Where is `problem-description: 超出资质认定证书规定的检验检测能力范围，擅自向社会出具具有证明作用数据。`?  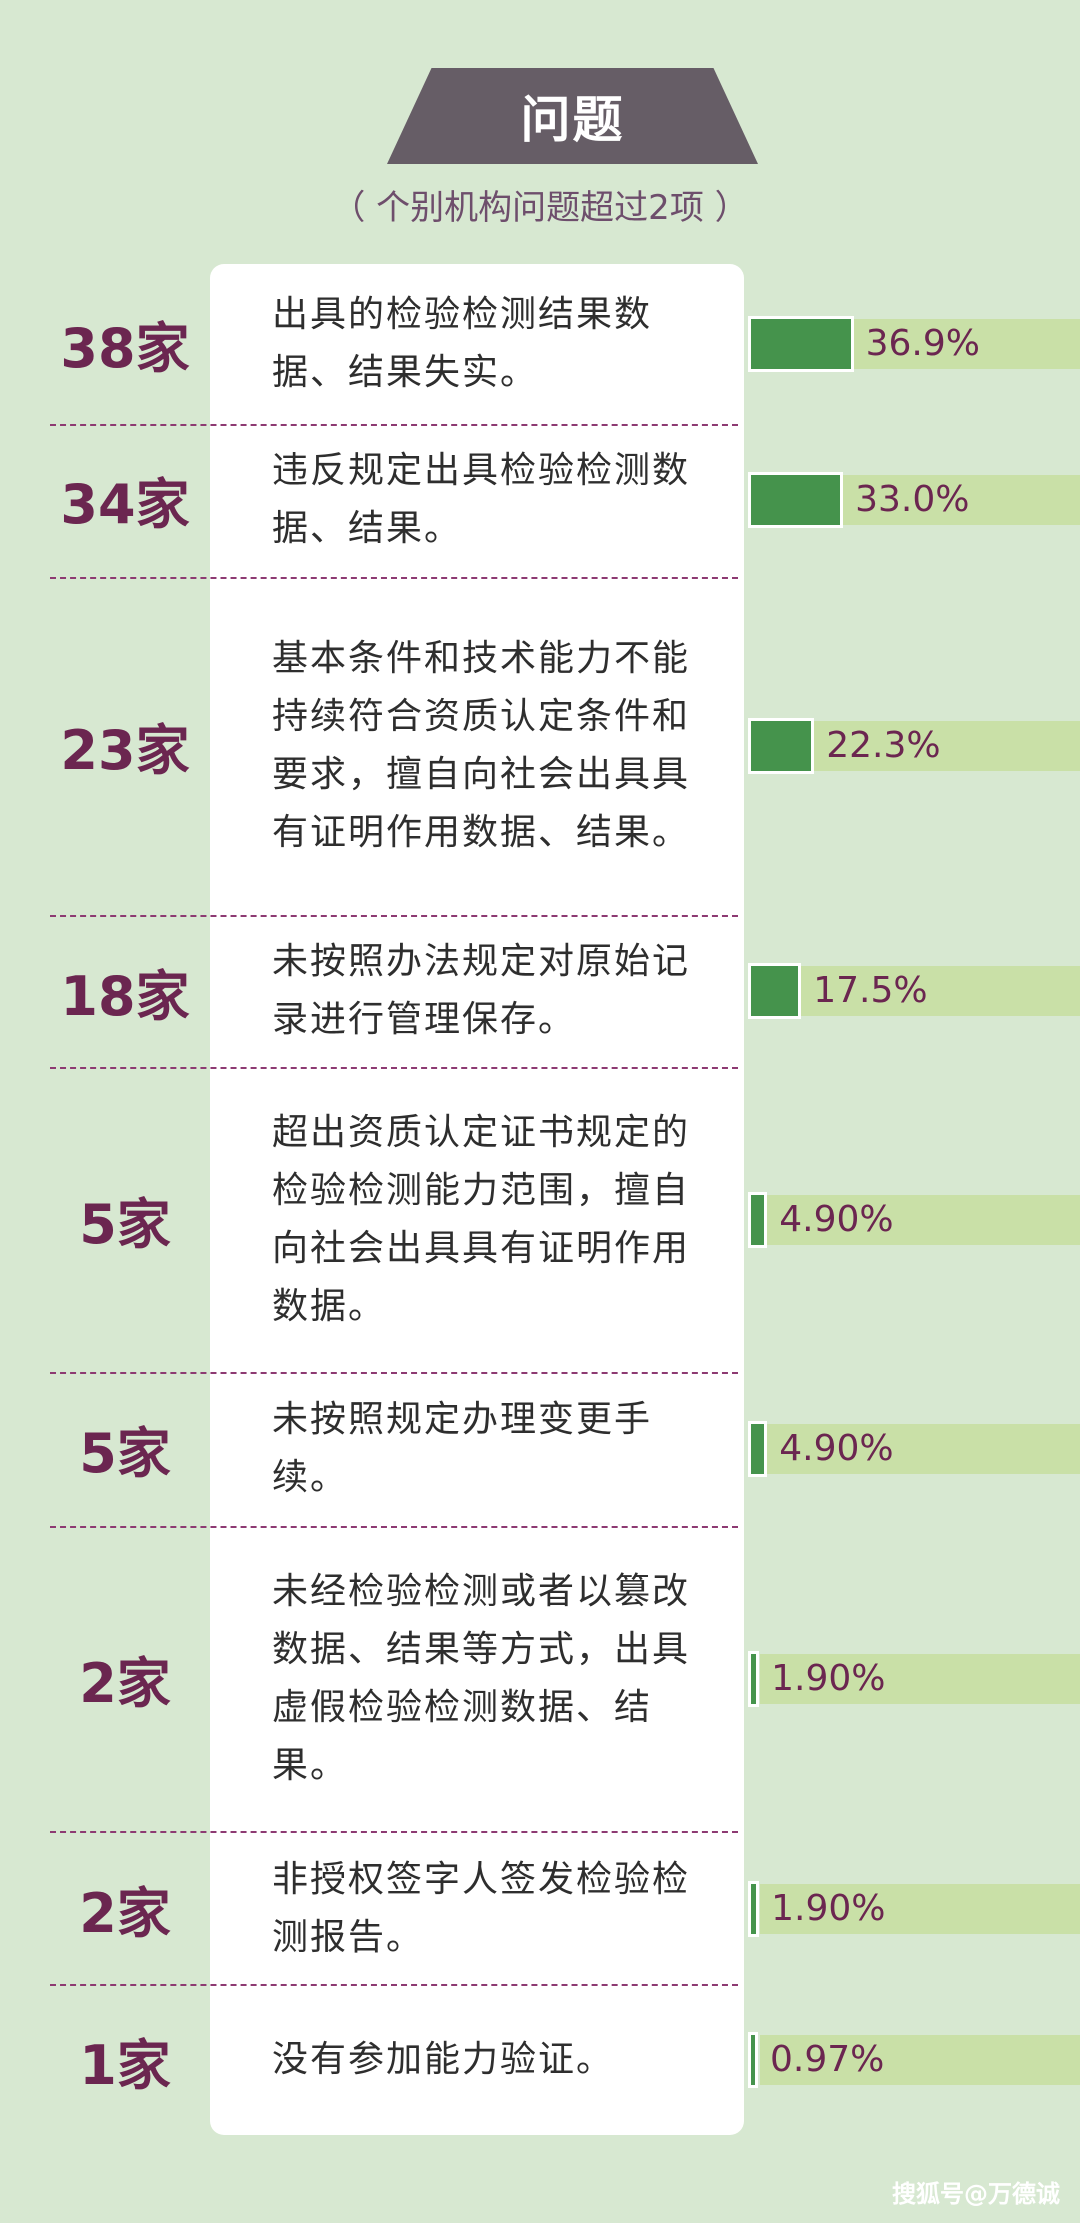
problem-description: 超出资质认定证书规定的检验检测能力范围，擅自向社会出具具有证明作用数据。 is located at coordinates (481, 1219).